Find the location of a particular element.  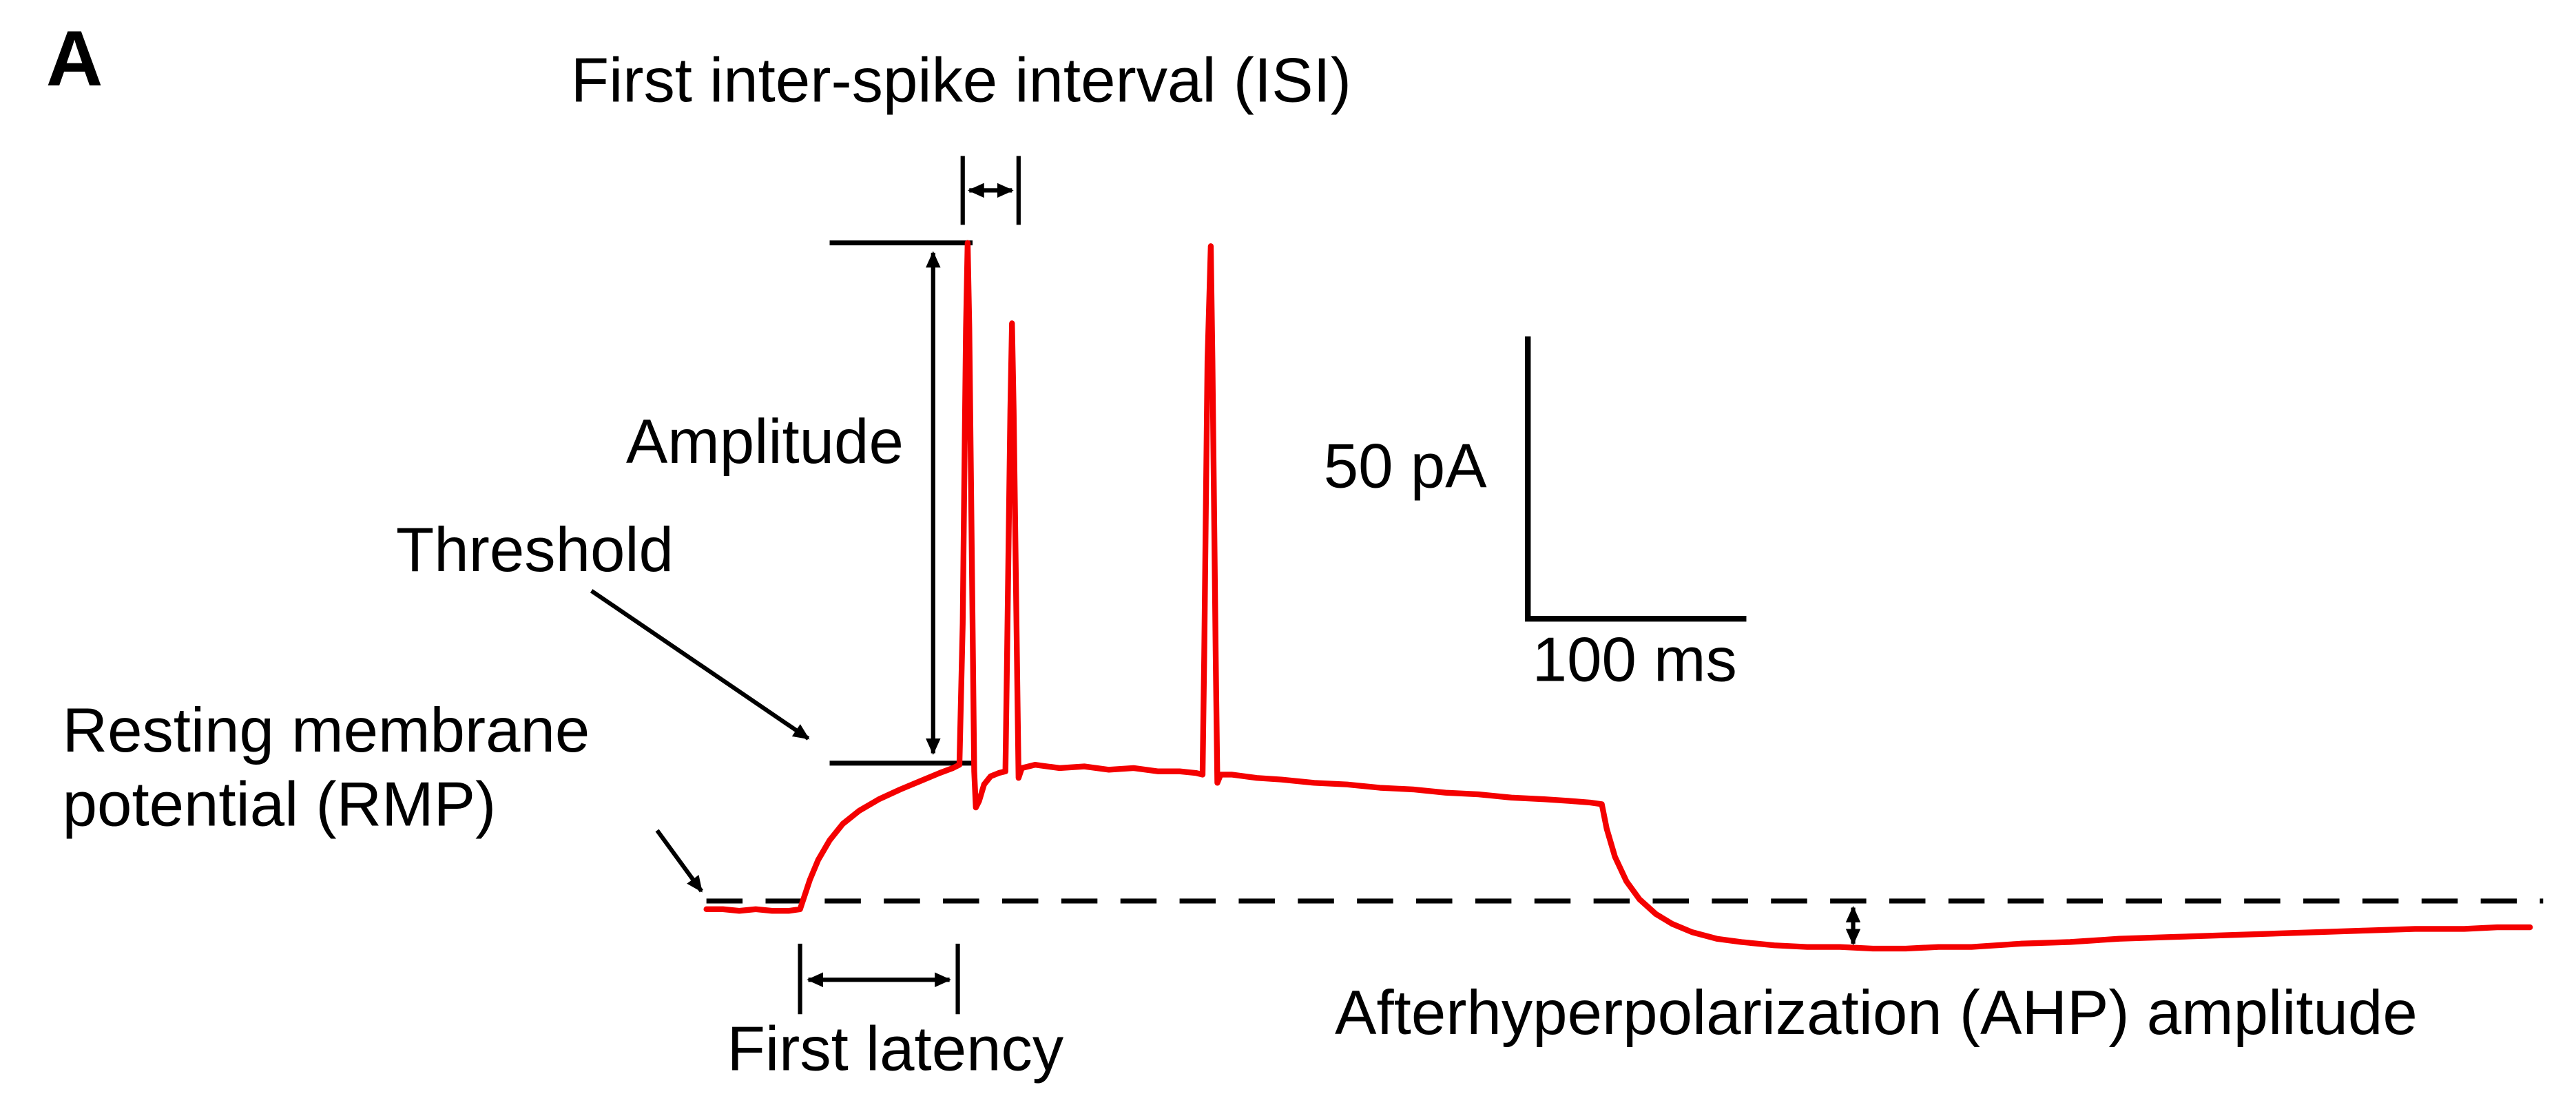

threshold-label: Threshold is located at coordinates (535, 550).